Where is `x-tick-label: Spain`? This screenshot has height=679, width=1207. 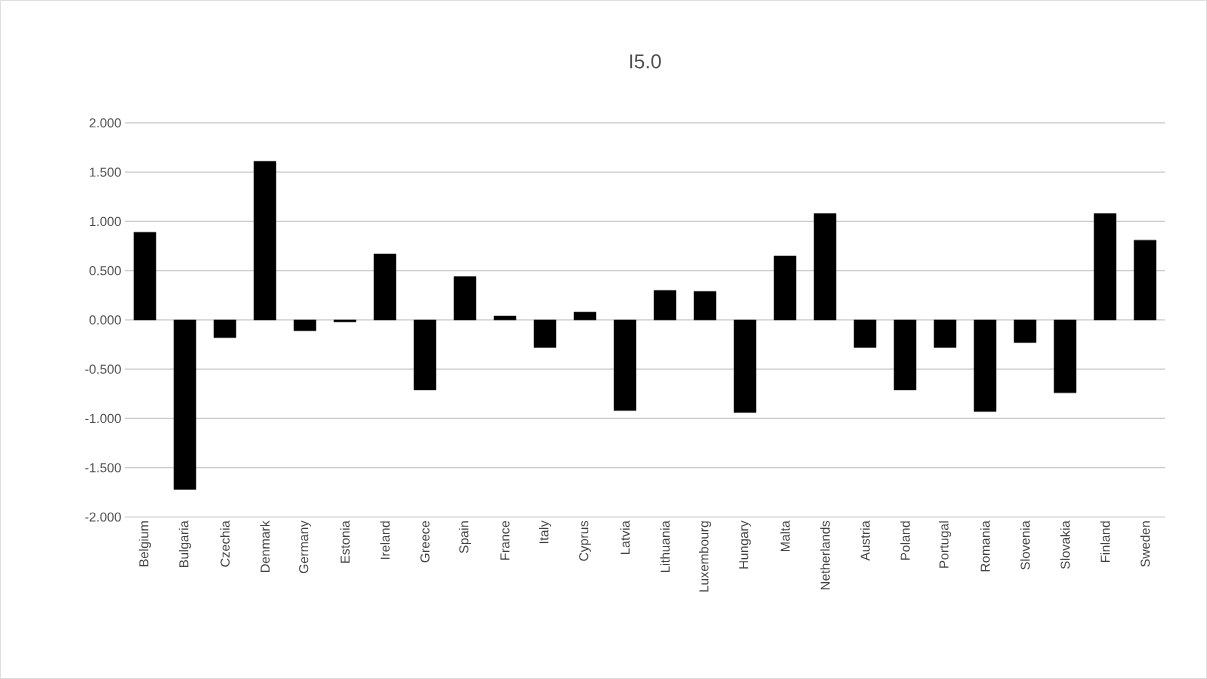 x-tick-label: Spain is located at coordinates (465, 537).